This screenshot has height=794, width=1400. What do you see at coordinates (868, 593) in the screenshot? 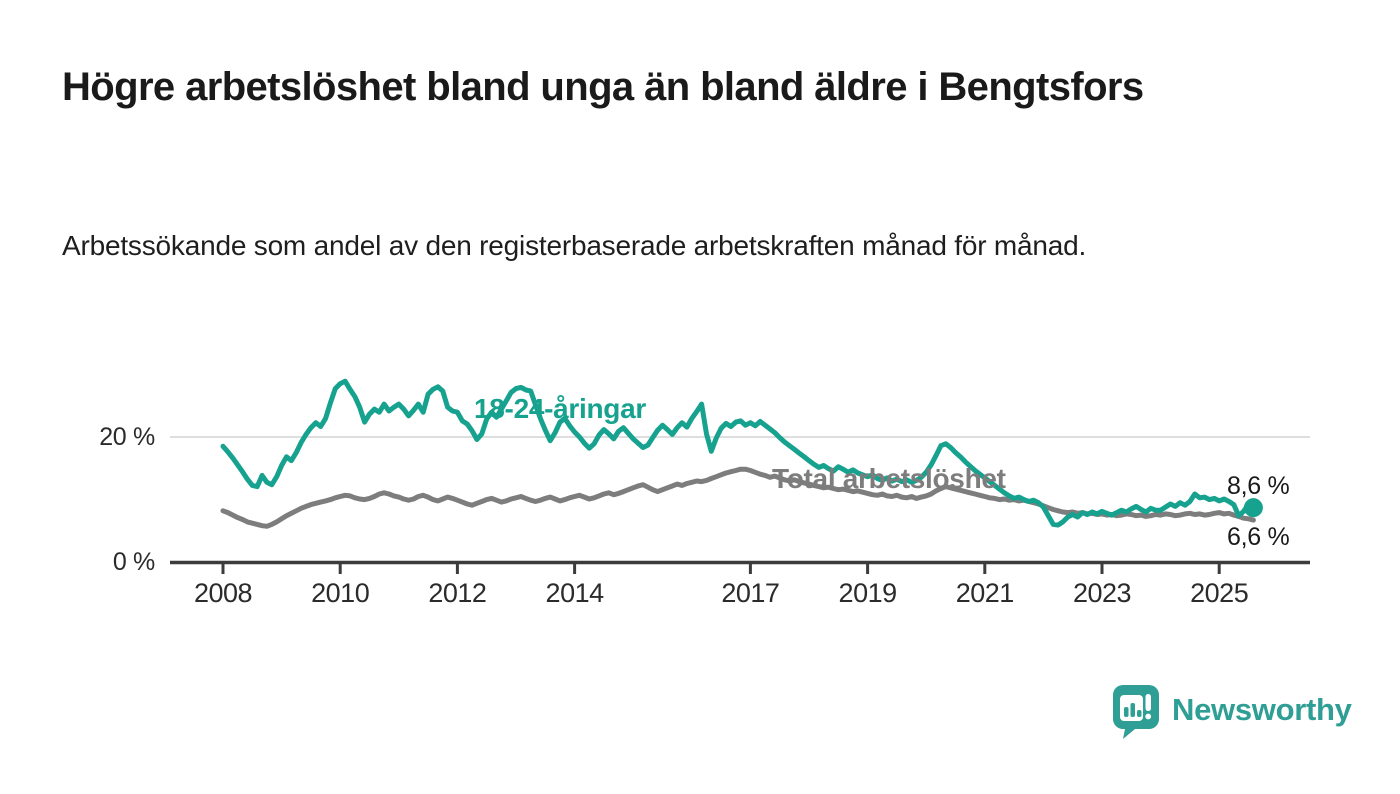
I see `x-tick-label-2019: 2019` at bounding box center [868, 593].